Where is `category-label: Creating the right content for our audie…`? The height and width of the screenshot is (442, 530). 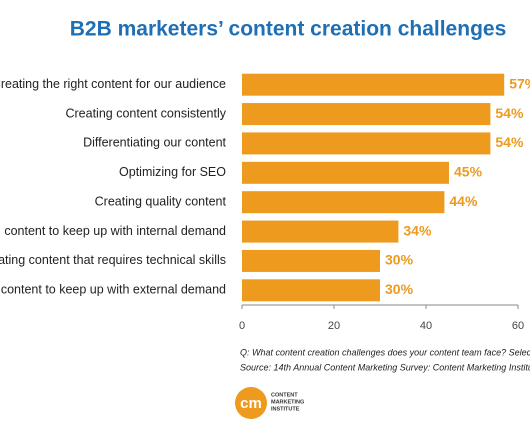
category-label: Creating the right content for our audie… is located at coordinates (113, 84).